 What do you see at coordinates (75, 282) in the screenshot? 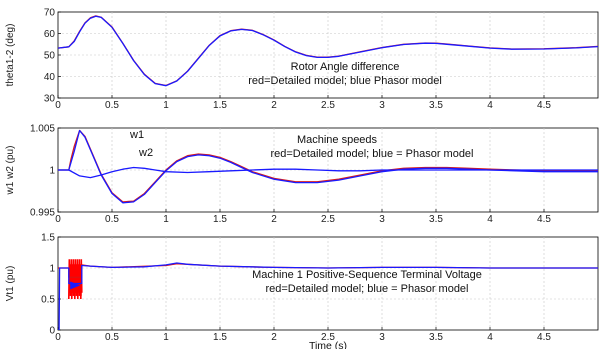
I see `oscillation-band` at bounding box center [75, 282].